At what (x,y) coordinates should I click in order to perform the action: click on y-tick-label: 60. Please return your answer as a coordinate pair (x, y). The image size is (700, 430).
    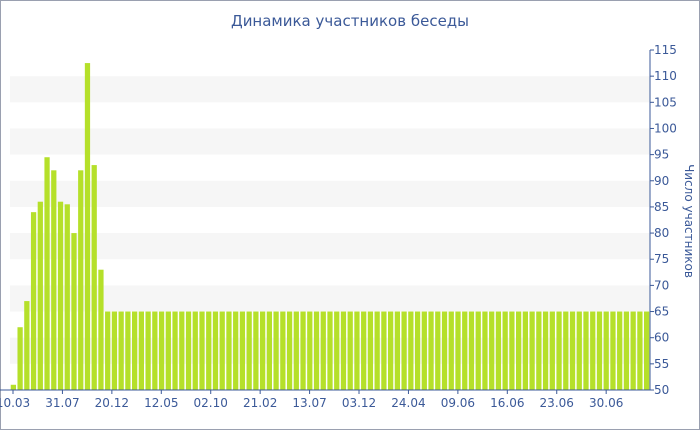
    Looking at the image, I should click on (661, 338).